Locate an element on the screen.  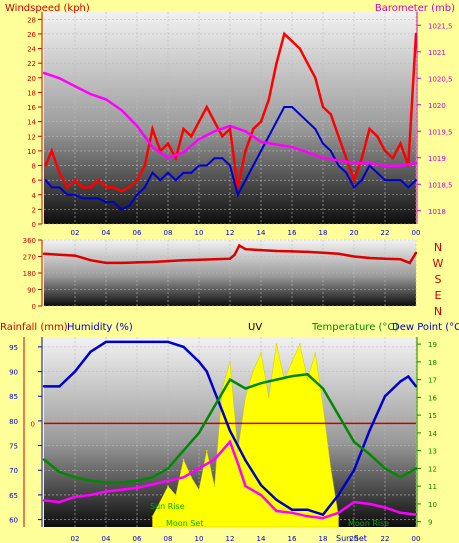
windspeed-tick-label: 26 is located at coordinates (31, 35).